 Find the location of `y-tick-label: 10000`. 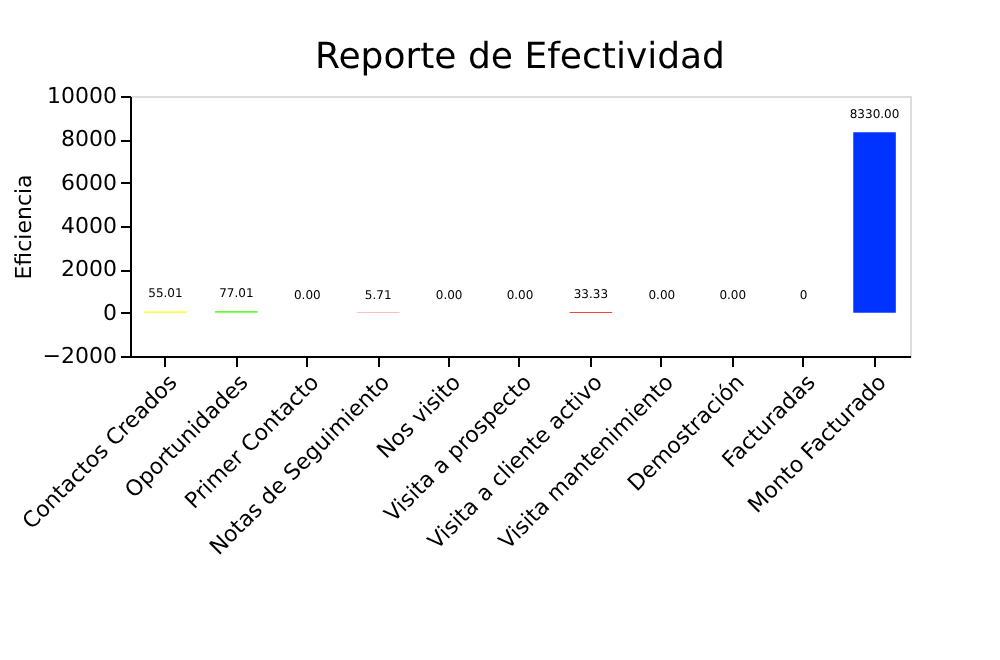

y-tick-label: 10000 is located at coordinates (82, 96).